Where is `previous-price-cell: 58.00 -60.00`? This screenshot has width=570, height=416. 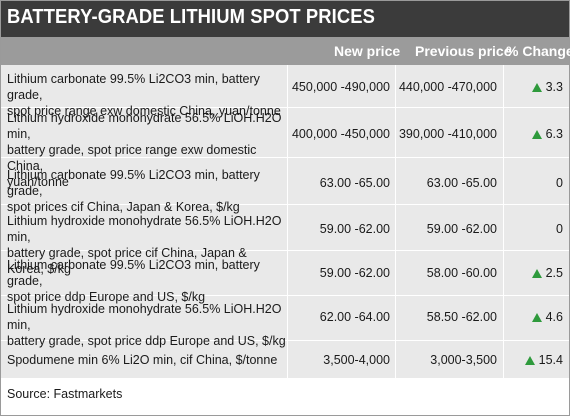 previous-price-cell: 58.00 -60.00 is located at coordinates (461, 273).